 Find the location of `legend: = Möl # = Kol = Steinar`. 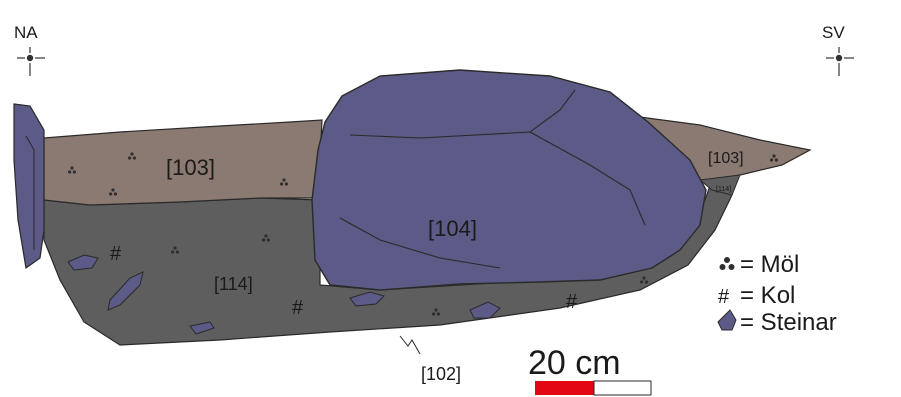

legend: = Möl # = Kol = Steinar is located at coordinates (777, 293).